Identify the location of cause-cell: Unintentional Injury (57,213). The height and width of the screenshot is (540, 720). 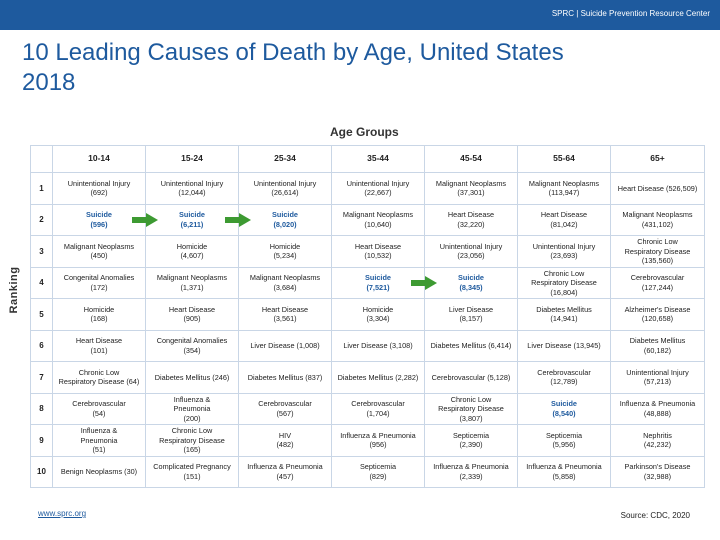
(657, 377).